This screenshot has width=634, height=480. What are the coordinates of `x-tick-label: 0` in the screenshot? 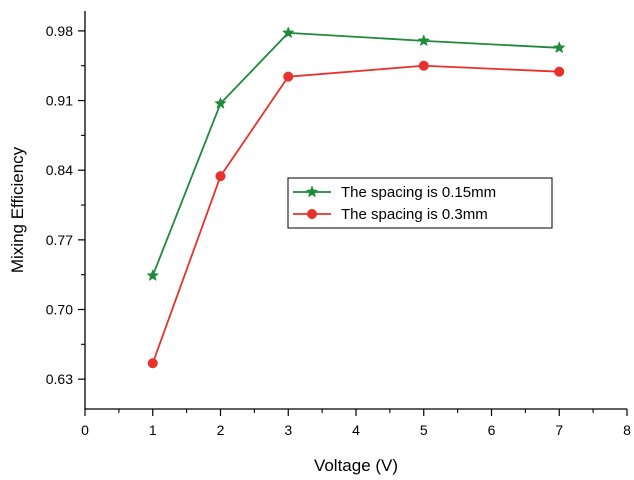 It's located at (85, 430).